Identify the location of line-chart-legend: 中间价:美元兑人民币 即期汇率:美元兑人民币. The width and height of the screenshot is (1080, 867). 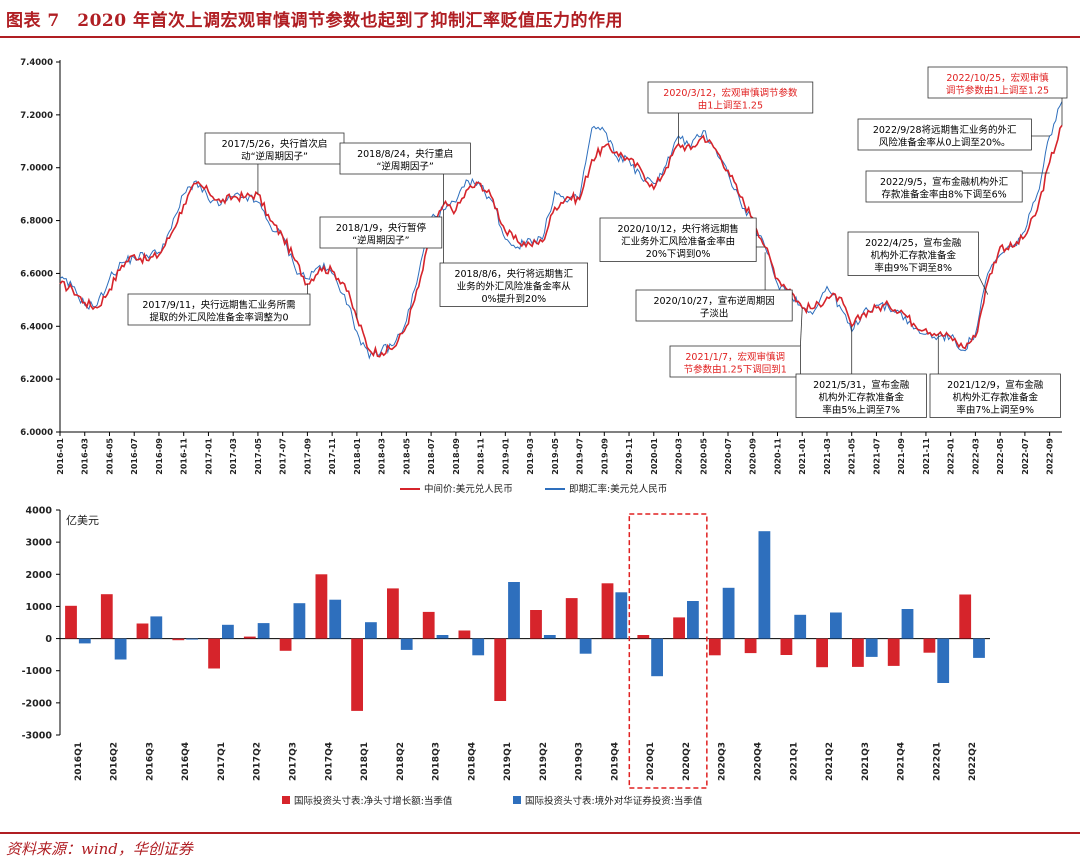
(533, 489).